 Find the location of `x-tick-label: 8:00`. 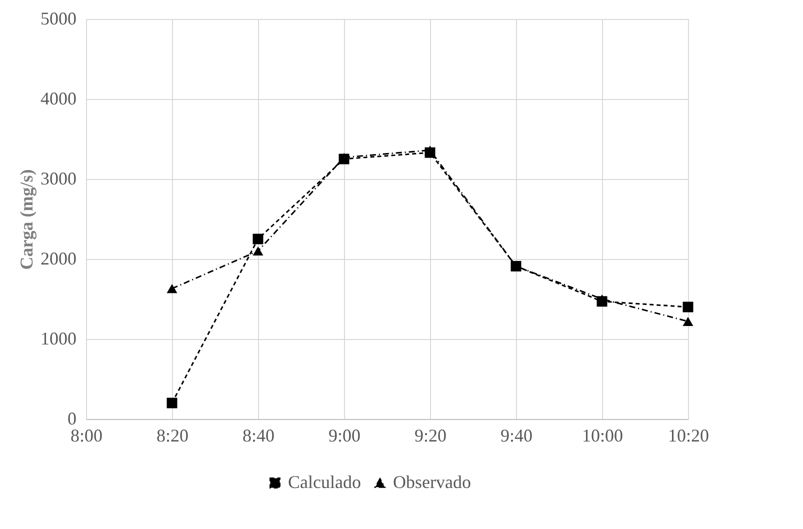

x-tick-label: 8:00 is located at coordinates (86, 436).